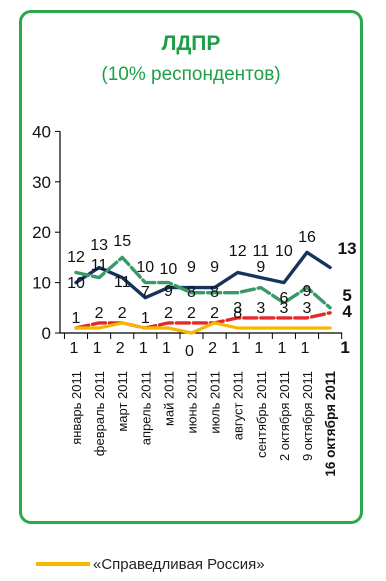 The image size is (386, 581). I want to click on data-label-s1: 15, so click(122, 241).